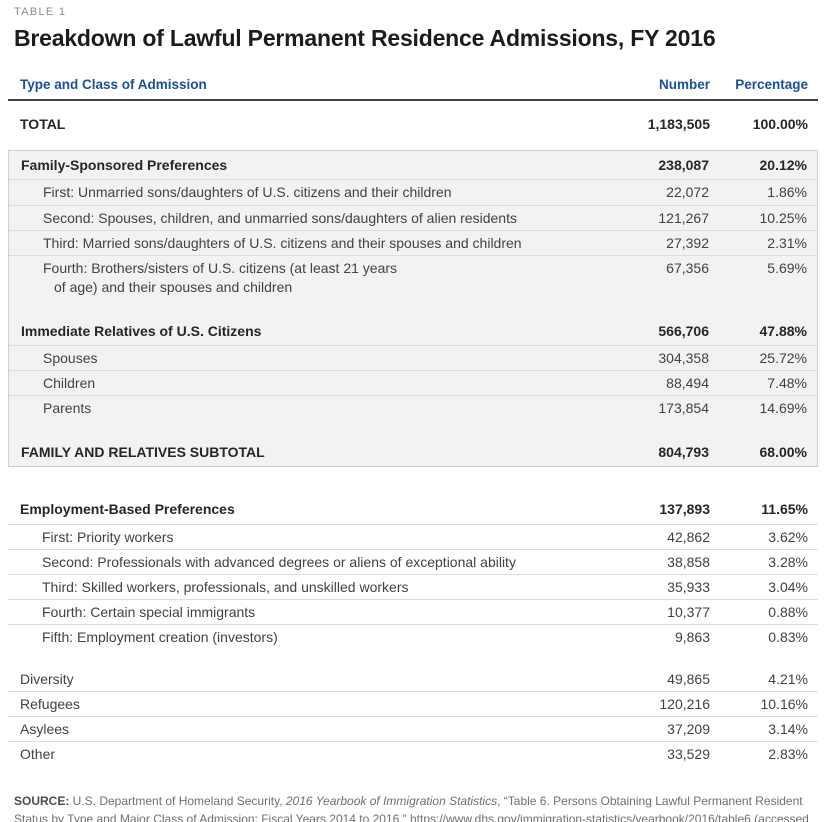  Describe the element at coordinates (391, 801) in the screenshot. I see `source-italic-title: 2016 Yearbook of Immigration Statistics` at that location.